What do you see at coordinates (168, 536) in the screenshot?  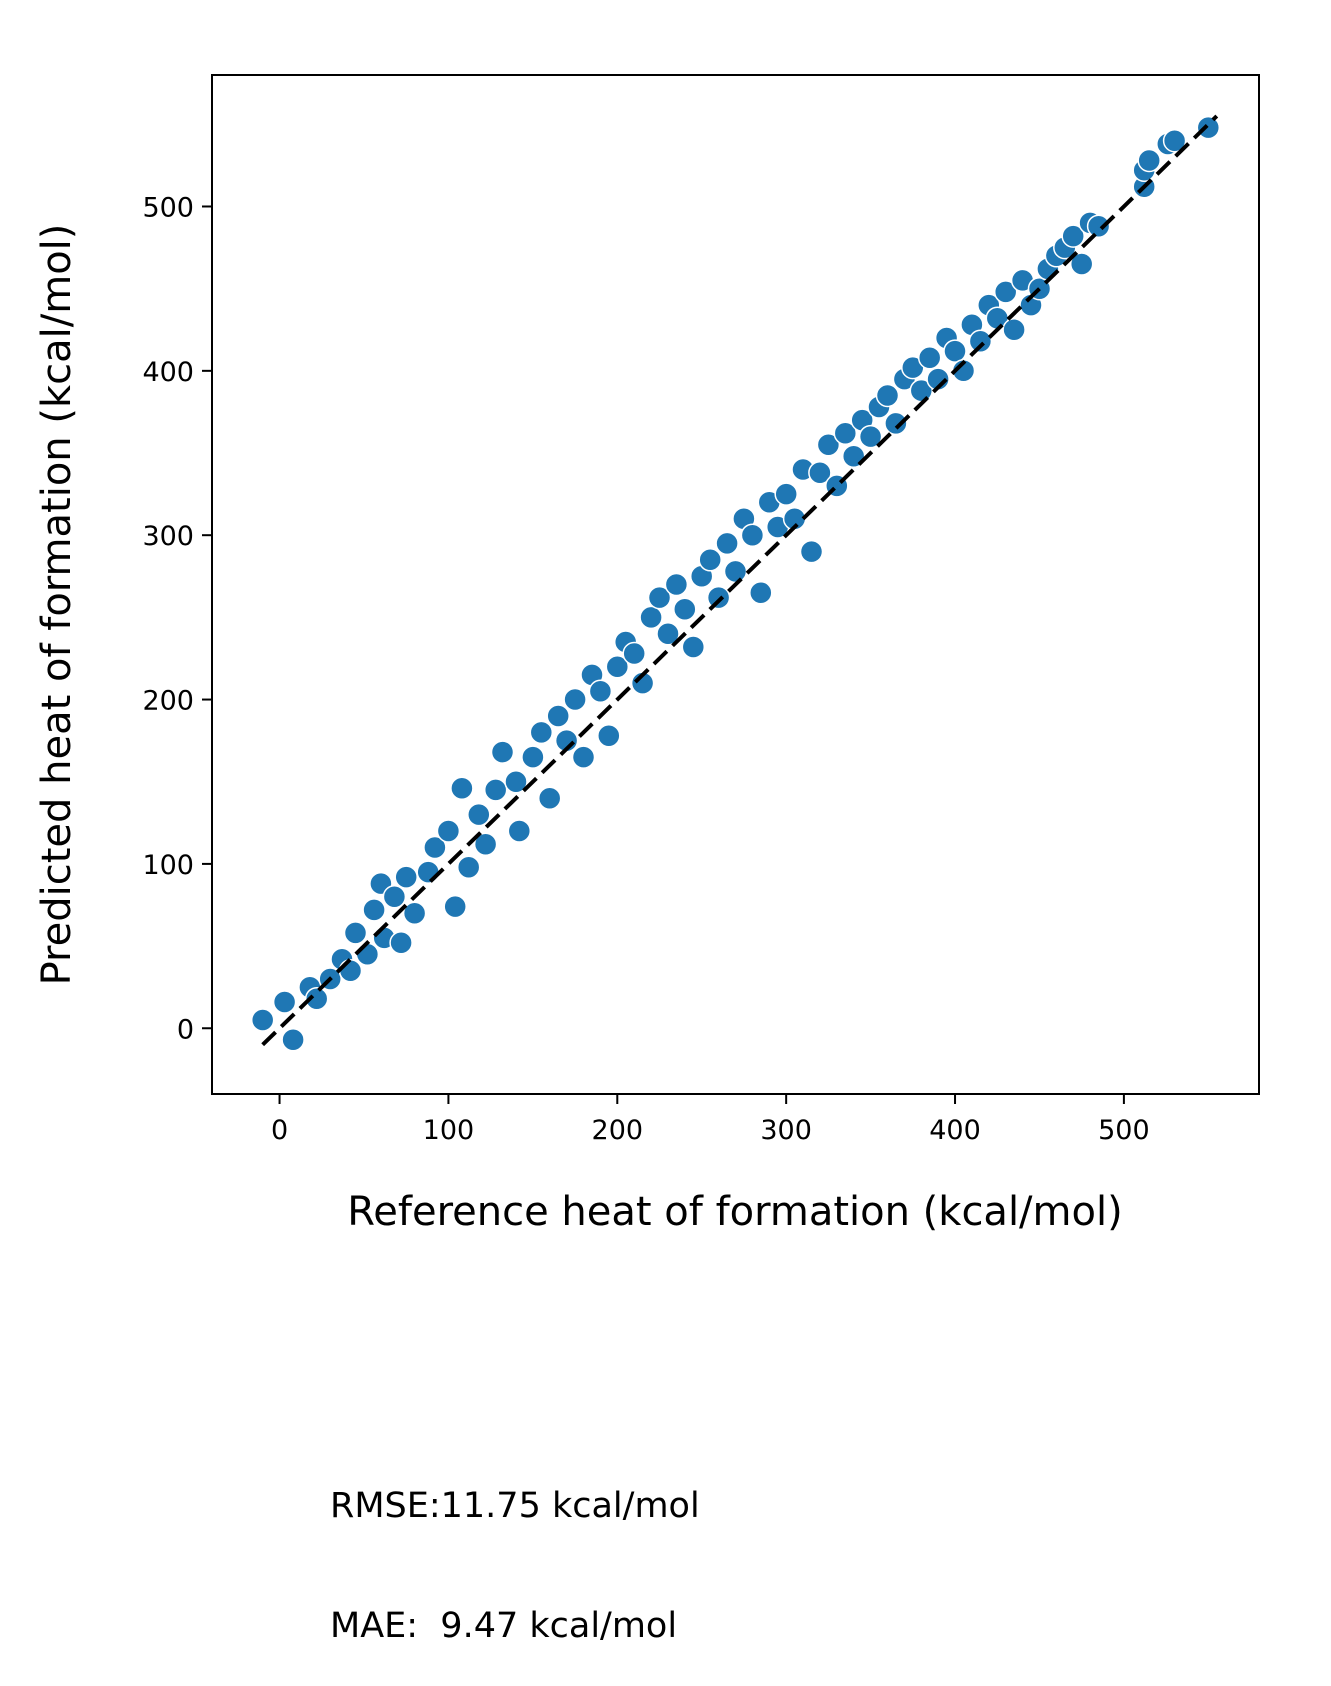 I see `y-tick-label: 300` at bounding box center [168, 536].